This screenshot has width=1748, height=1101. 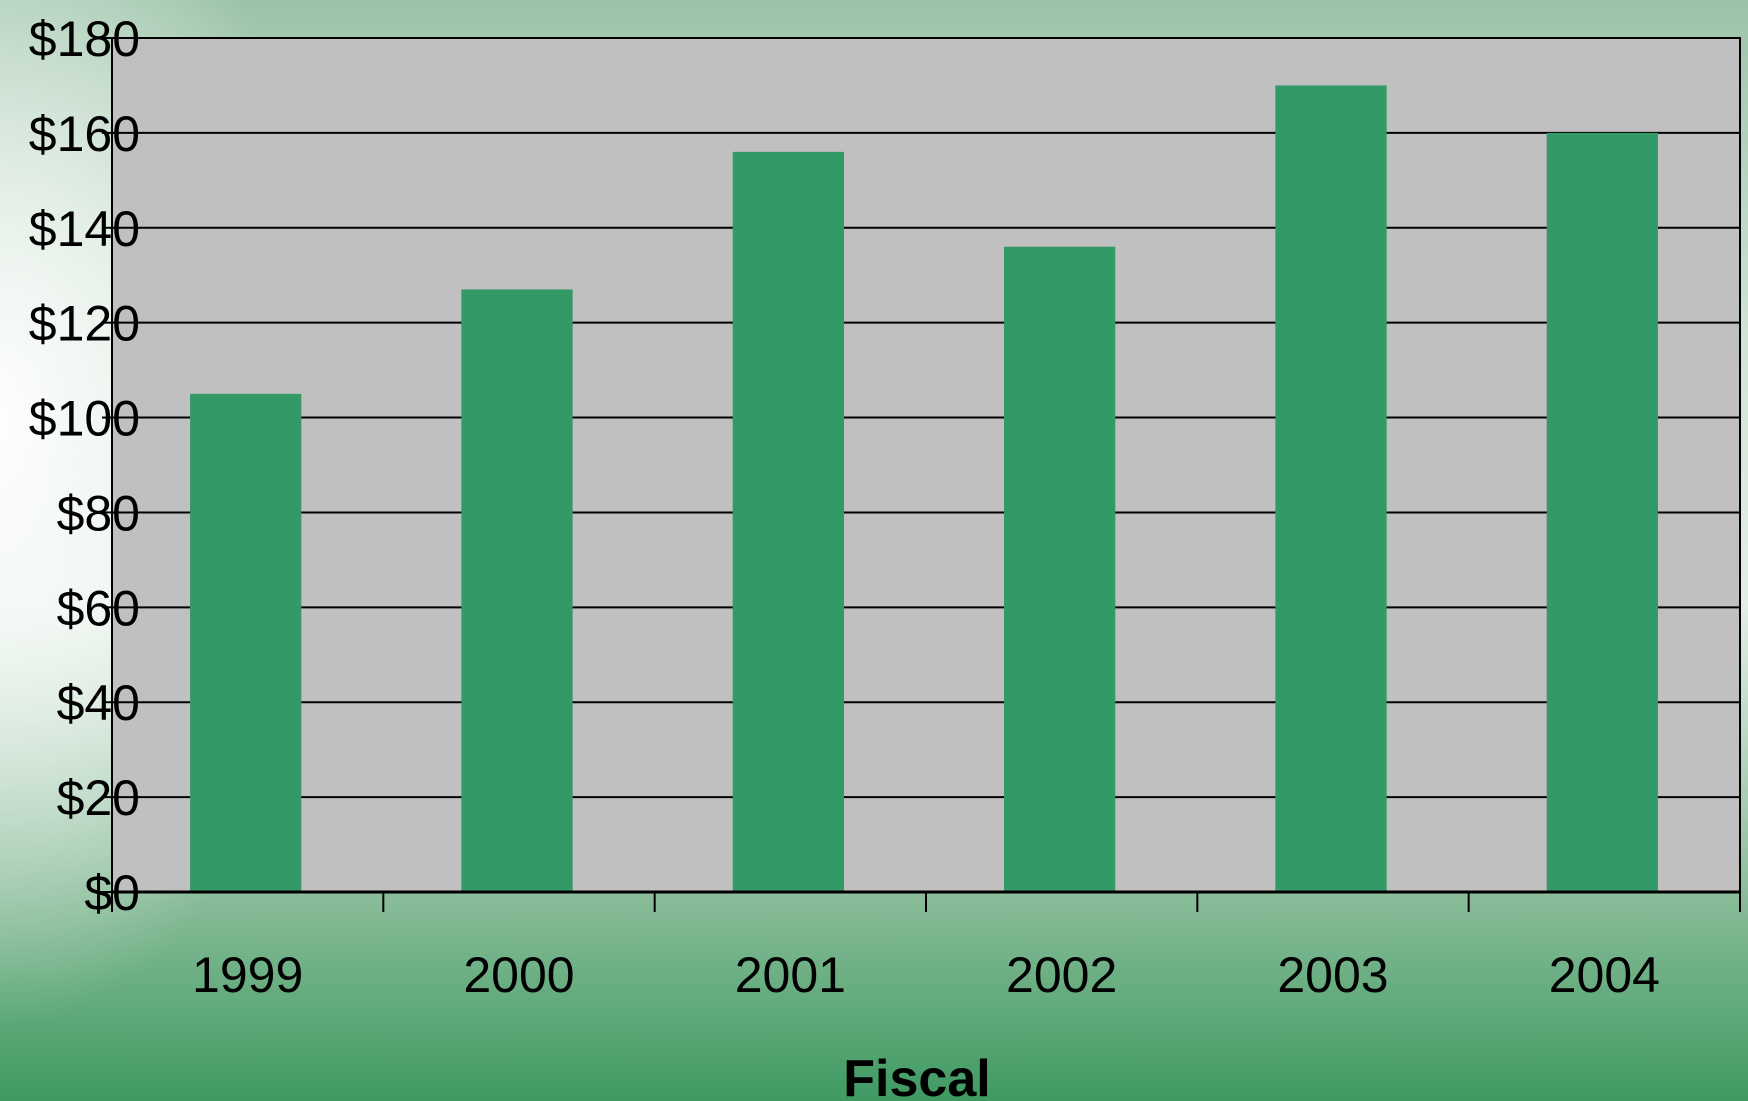 I want to click on bar-2000, so click(x=517, y=590).